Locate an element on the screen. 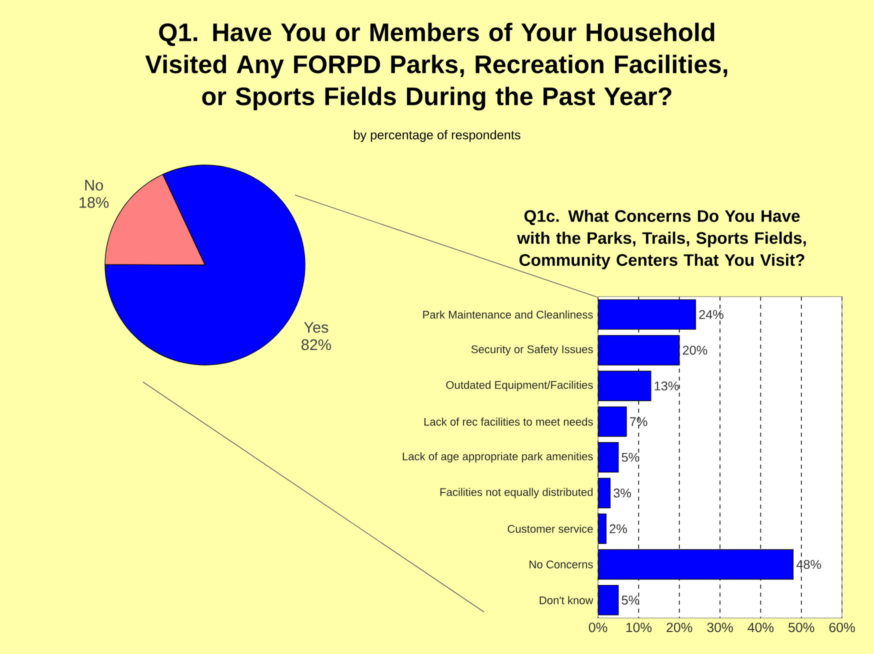 The width and height of the screenshot is (874, 654). y-tick-label: Security or Safety Issues is located at coordinates (532, 350).